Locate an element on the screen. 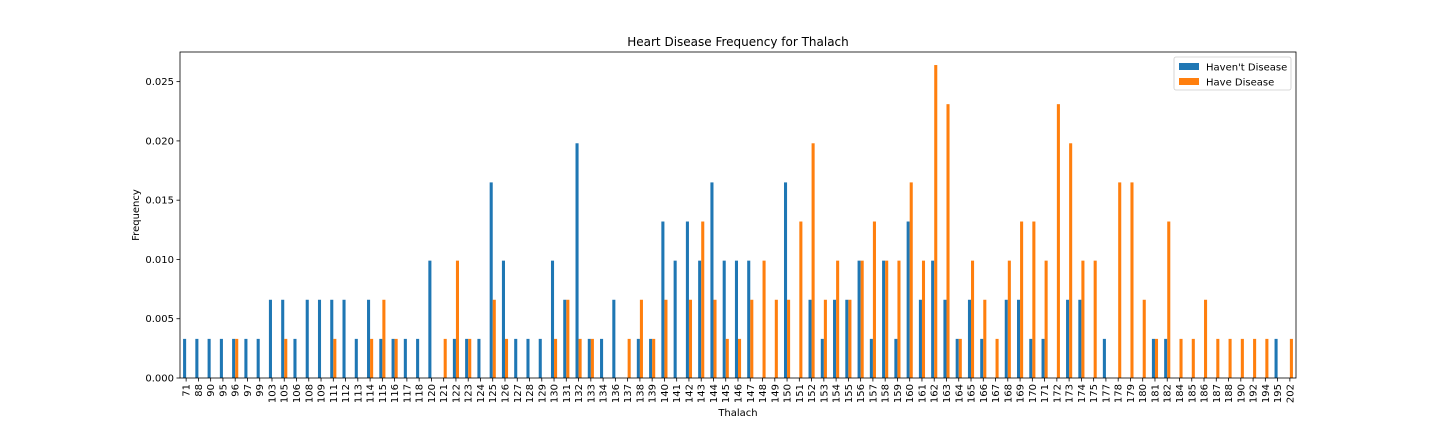 This screenshot has height=432, width=1440. x-tick-label: 125 is located at coordinates (493, 393).